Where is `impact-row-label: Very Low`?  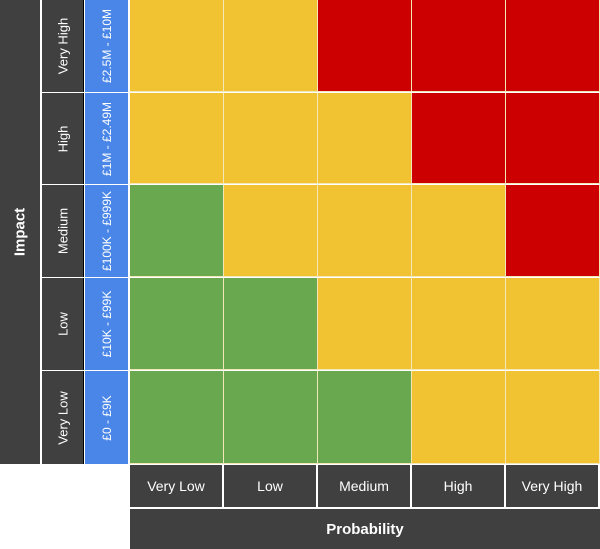
impact-row-label: Very Low is located at coordinates (63, 417).